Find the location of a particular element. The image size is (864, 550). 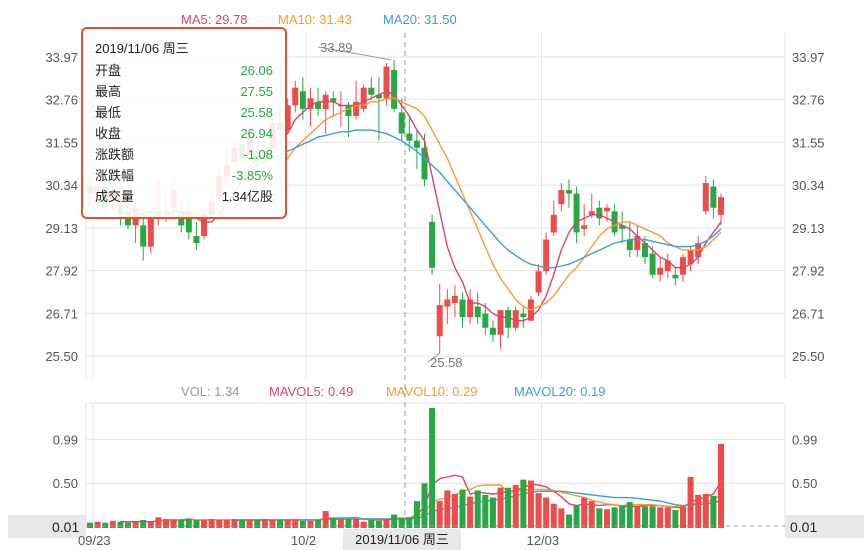

price-tick-right: 25.50 is located at coordinates (808, 356).